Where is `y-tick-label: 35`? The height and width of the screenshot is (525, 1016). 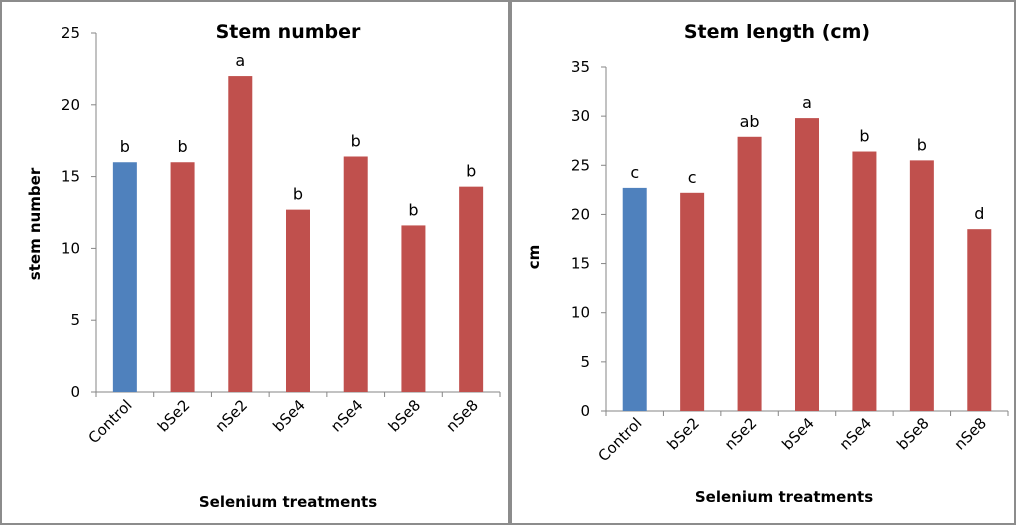 y-tick-label: 35 is located at coordinates (580, 67).